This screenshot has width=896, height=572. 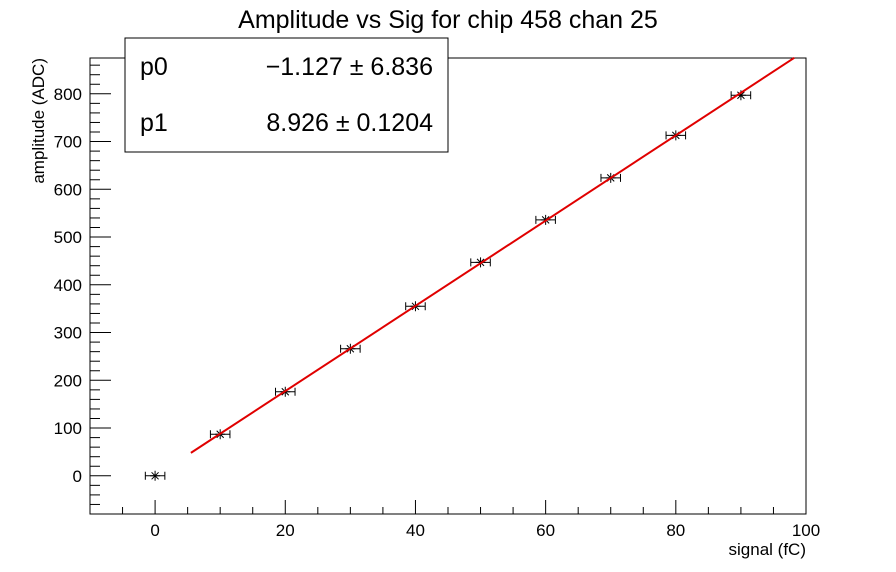 What do you see at coordinates (68, 237) in the screenshot?
I see `y-tick-label: 500` at bounding box center [68, 237].